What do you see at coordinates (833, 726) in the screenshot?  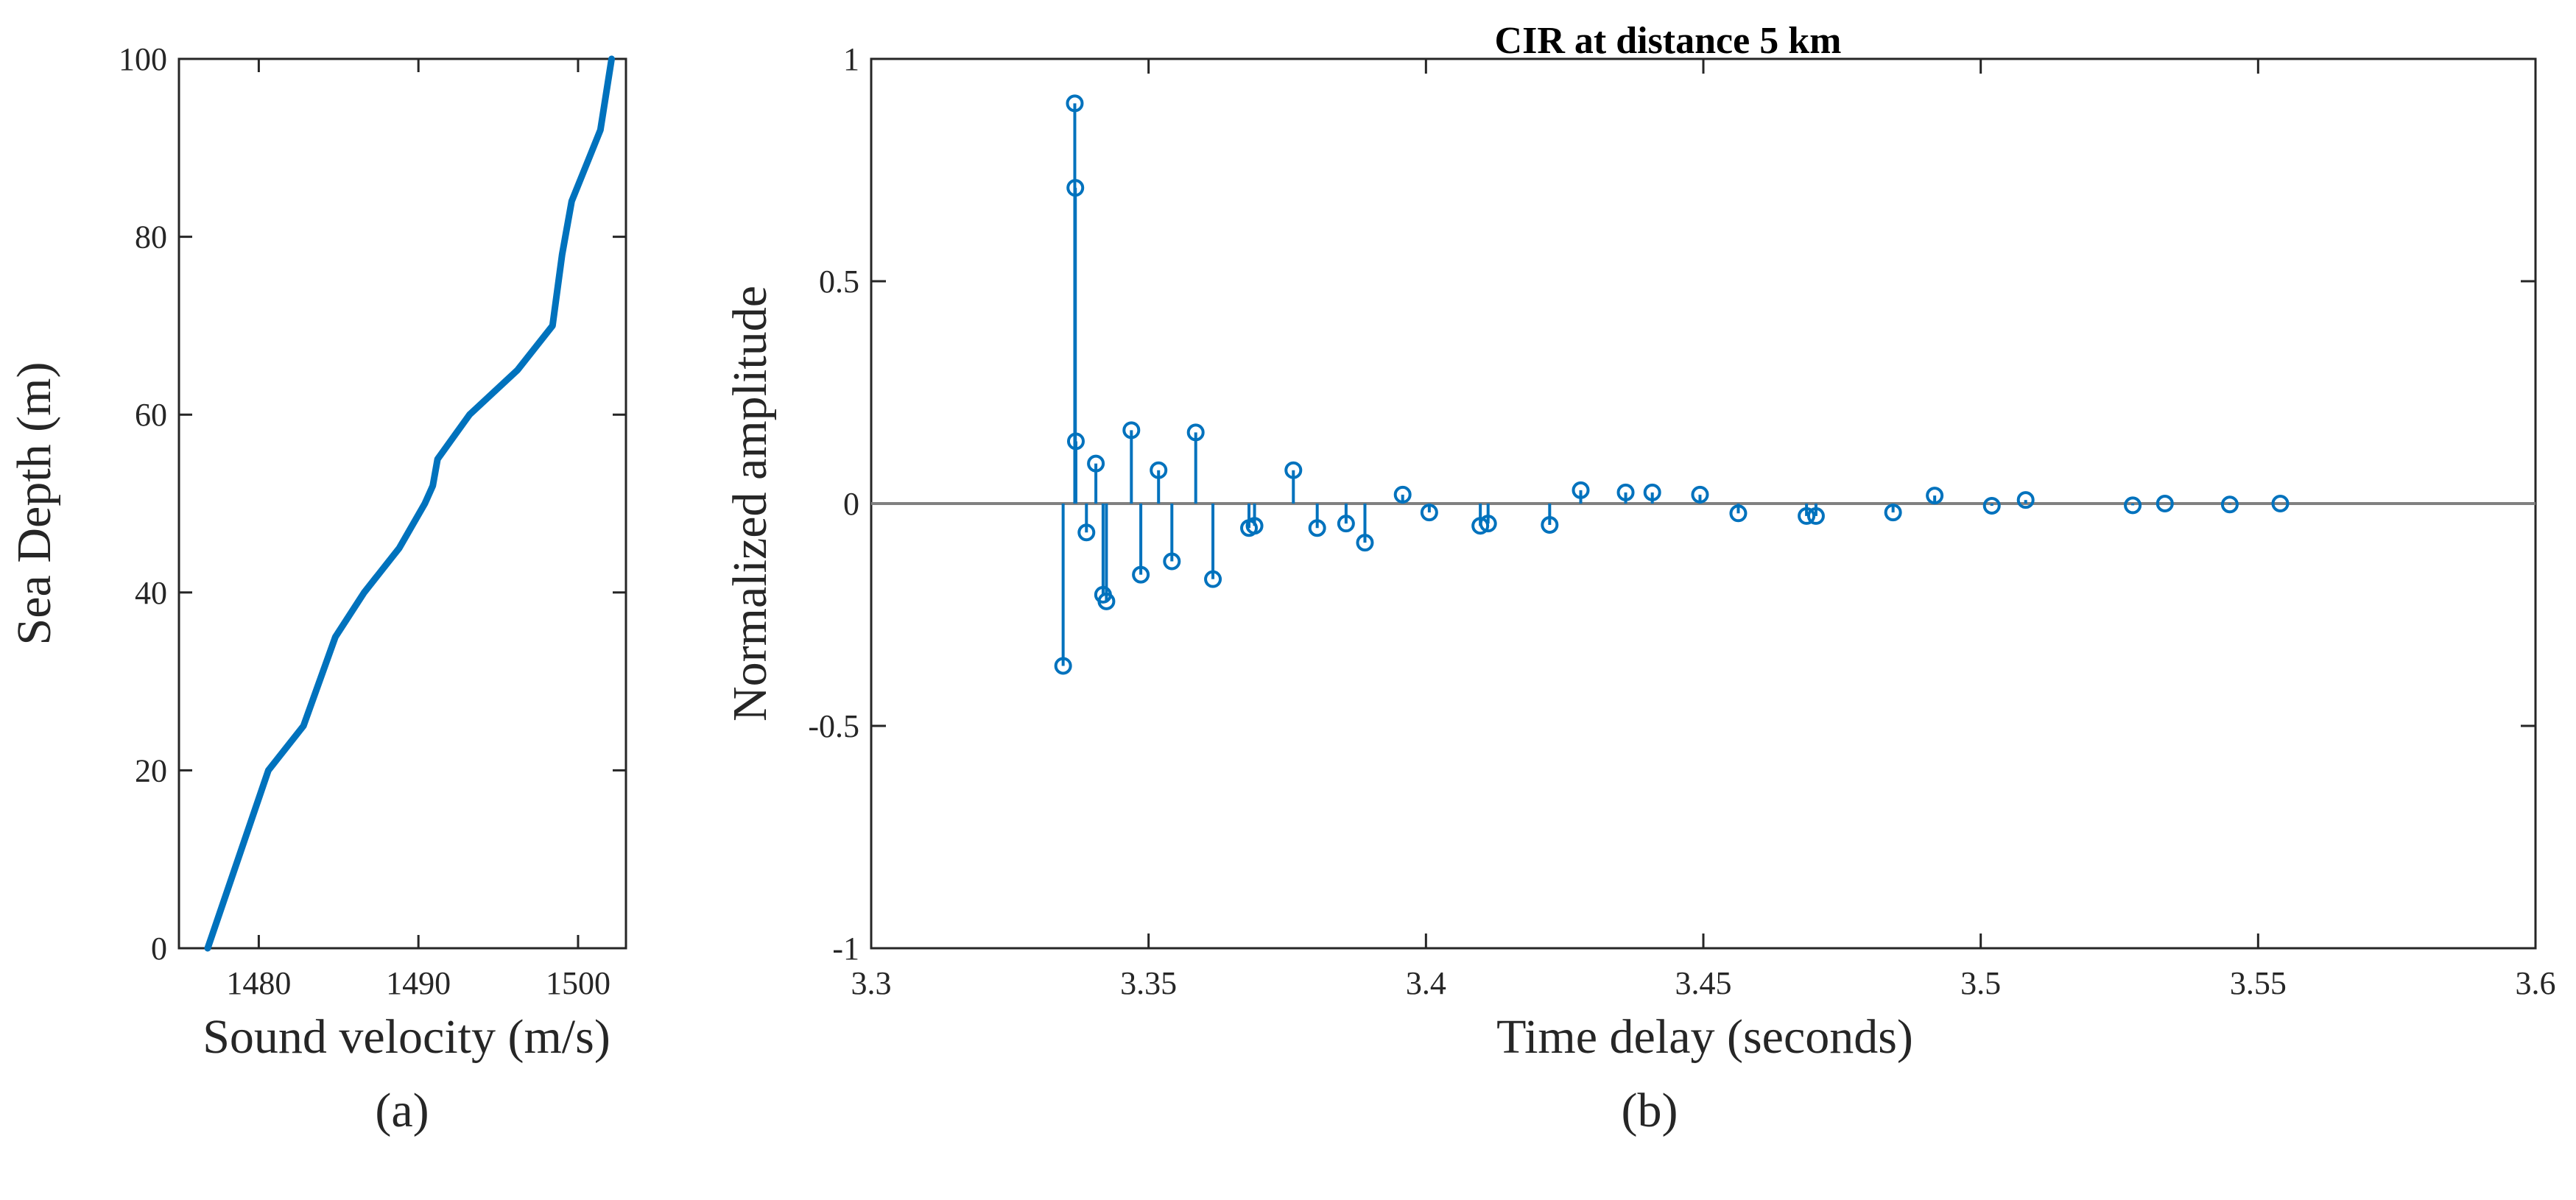 I see `y-tick-label-b: -0.5` at bounding box center [833, 726].